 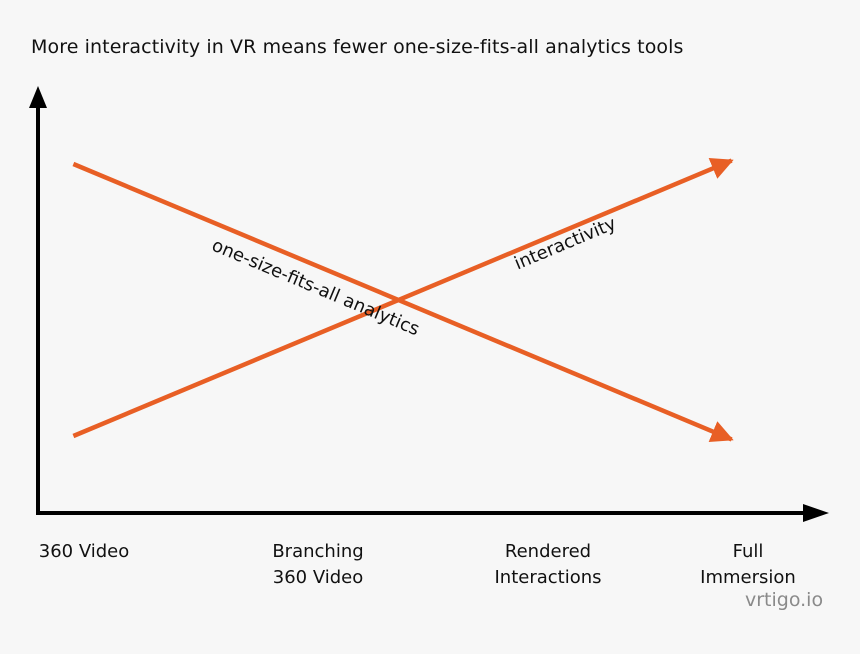 I want to click on series-label-analytics: one-size-fits-all analytics, so click(x=316, y=287).